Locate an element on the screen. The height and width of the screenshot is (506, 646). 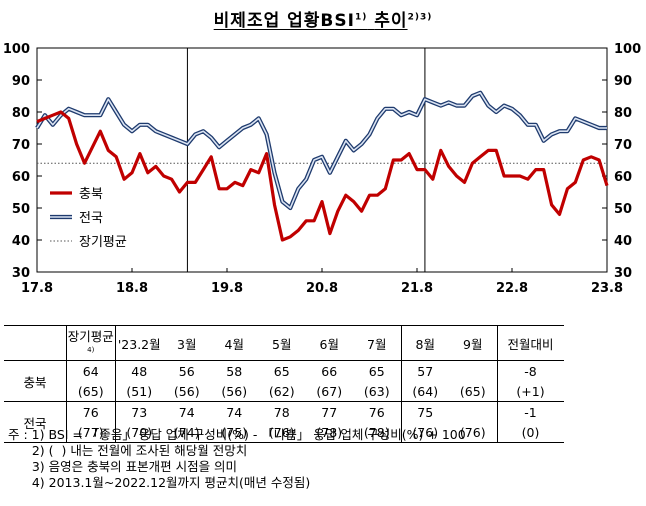
table-cell: (62) is located at coordinates (282, 391).